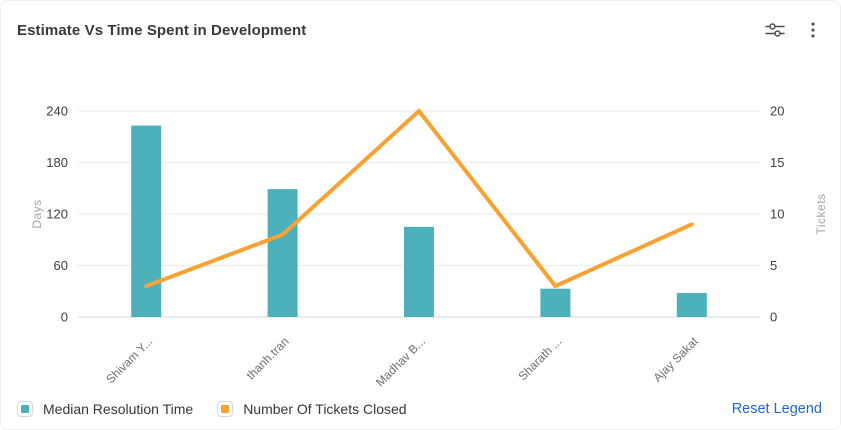 The width and height of the screenshot is (841, 430). What do you see at coordinates (675, 359) in the screenshot?
I see `x-axis-label: Ajay Sakat` at bounding box center [675, 359].